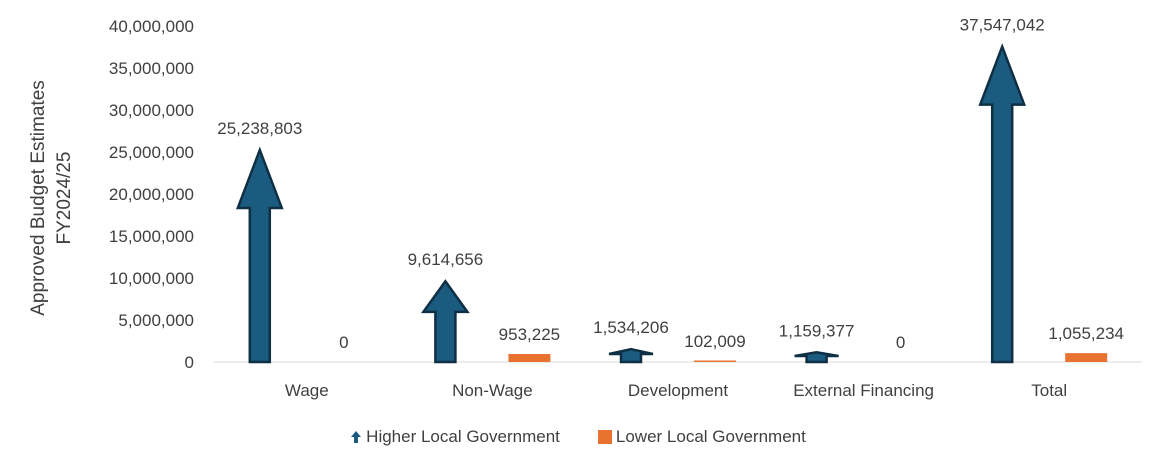 This screenshot has width=1156, height=454. Describe the element at coordinates (1086, 333) in the screenshot. I see `data-label: 1,055,234` at that location.